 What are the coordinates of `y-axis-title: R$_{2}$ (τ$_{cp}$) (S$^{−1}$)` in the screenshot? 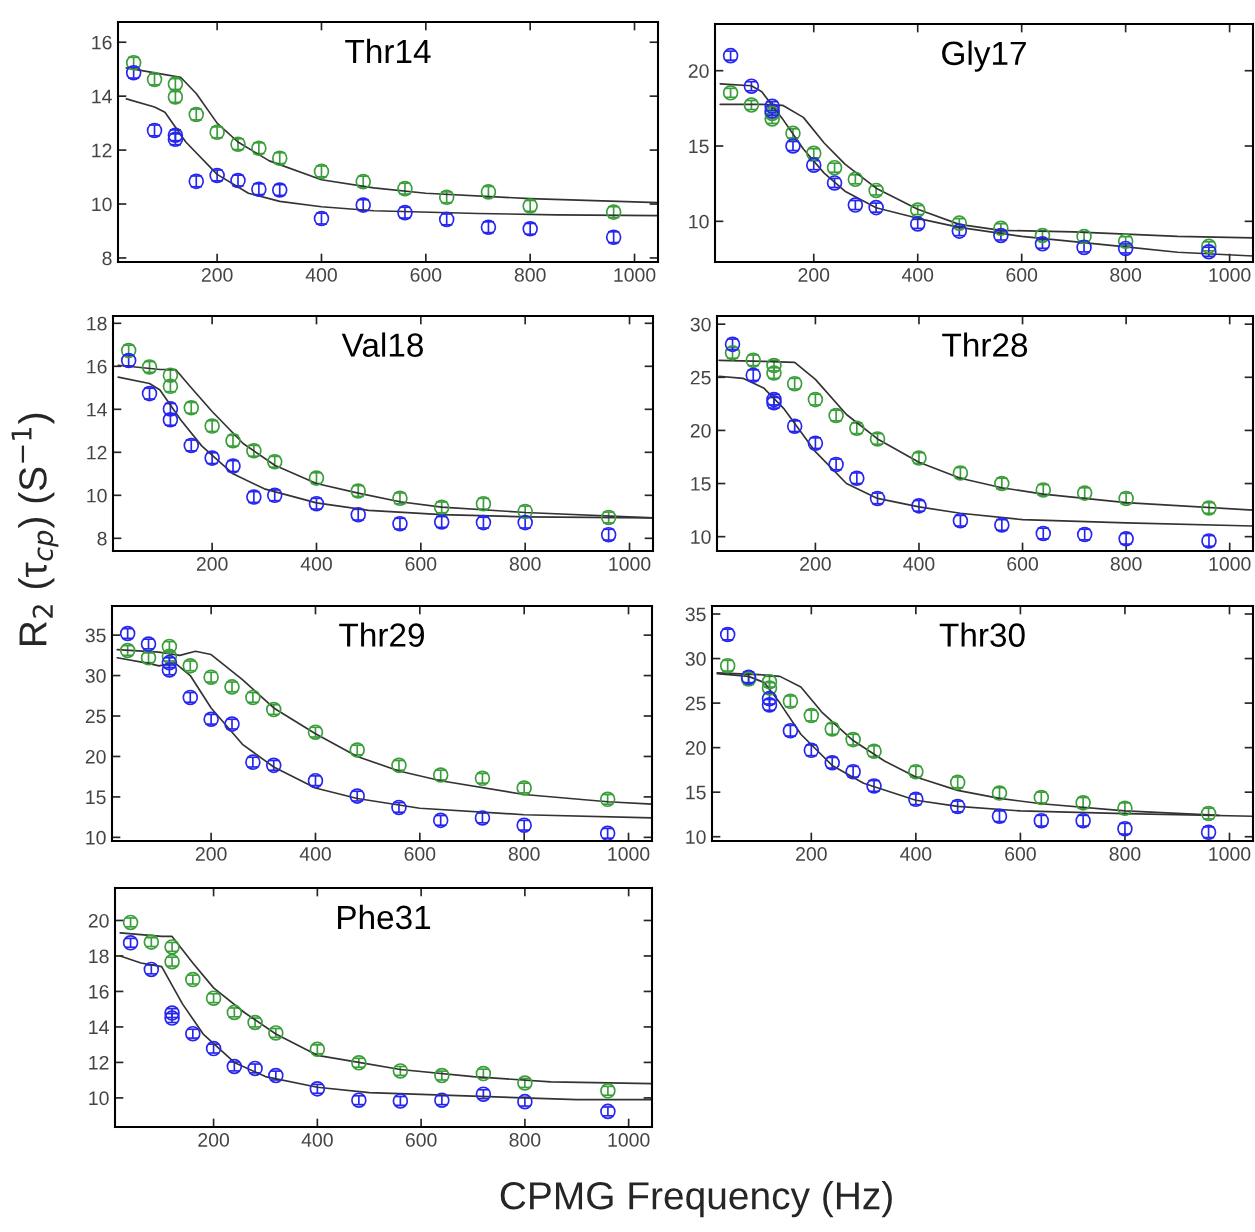 It's located at (35, 529).